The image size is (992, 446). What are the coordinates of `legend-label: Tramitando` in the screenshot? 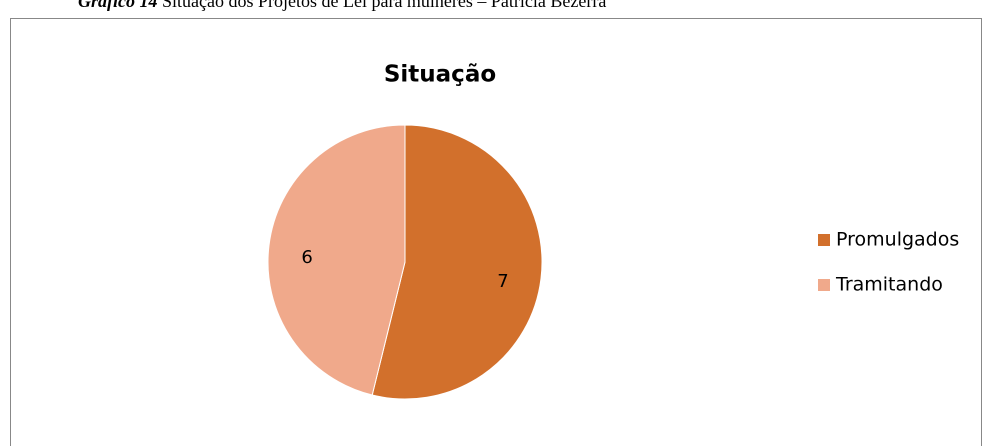 It's located at (889, 285).